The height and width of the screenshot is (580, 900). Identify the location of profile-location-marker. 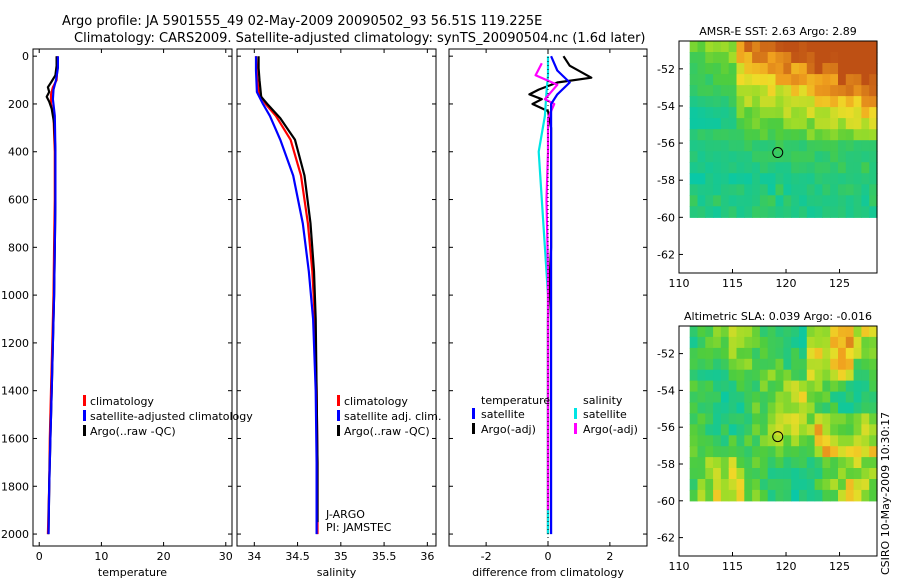
(778, 153).